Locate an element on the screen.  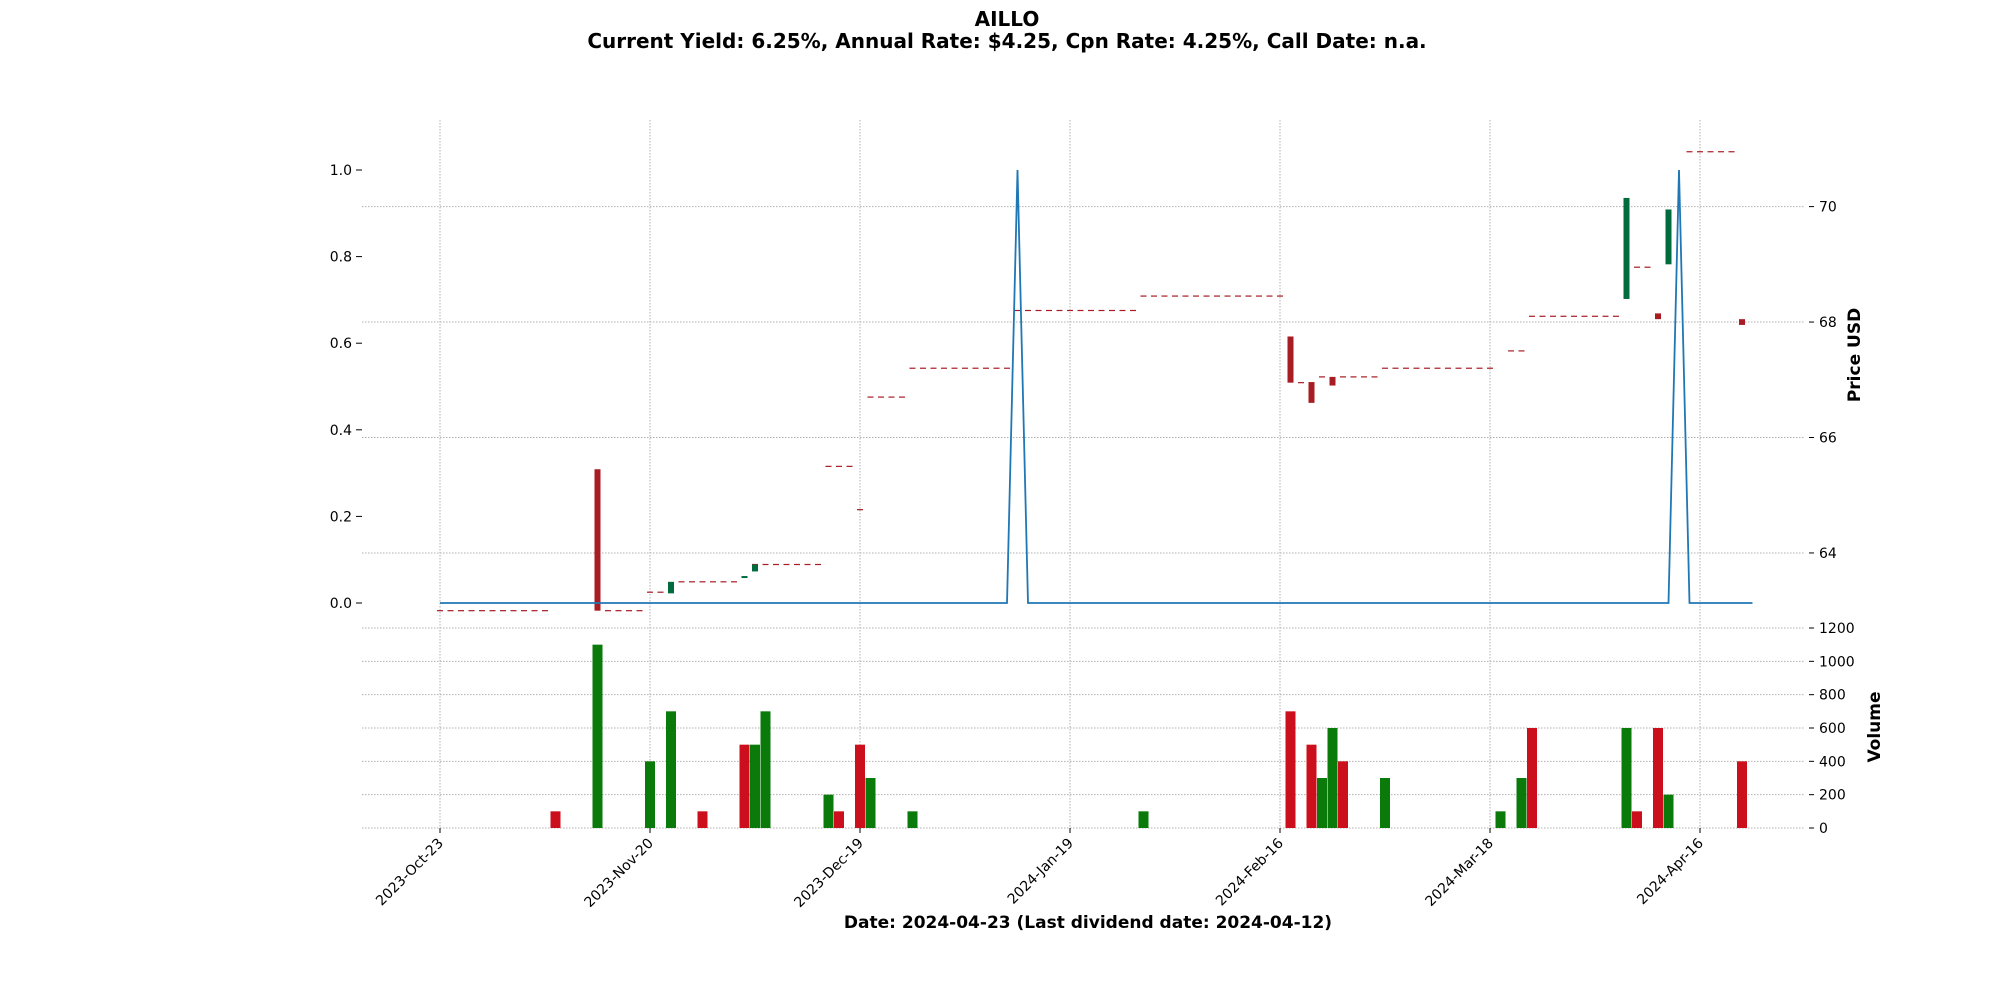
price-tick-label: 70 is located at coordinates (1828, 208).